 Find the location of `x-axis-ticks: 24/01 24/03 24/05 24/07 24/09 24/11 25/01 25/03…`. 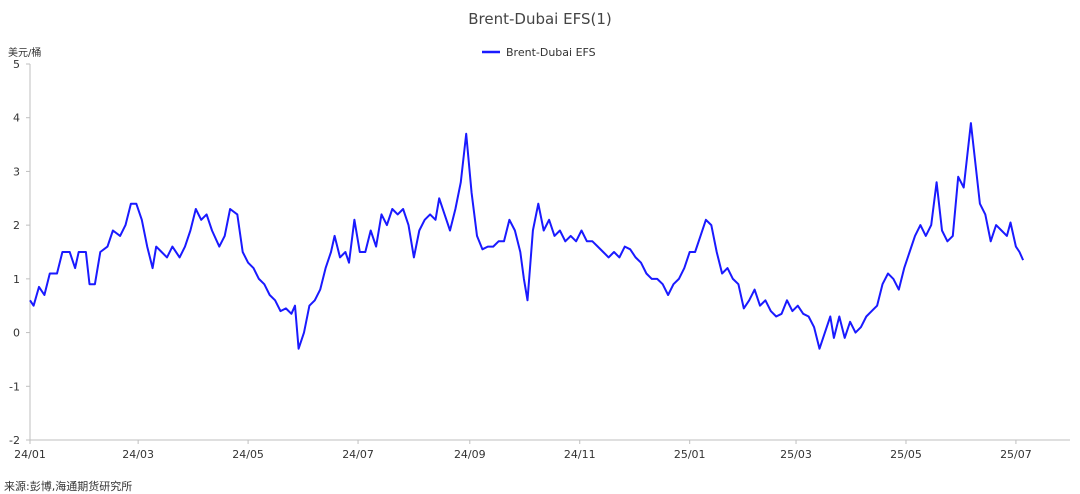

x-axis-ticks: 24/01 24/03 24/05 24/07 24/09 24/11 25/01 25/03… is located at coordinates (523, 450).